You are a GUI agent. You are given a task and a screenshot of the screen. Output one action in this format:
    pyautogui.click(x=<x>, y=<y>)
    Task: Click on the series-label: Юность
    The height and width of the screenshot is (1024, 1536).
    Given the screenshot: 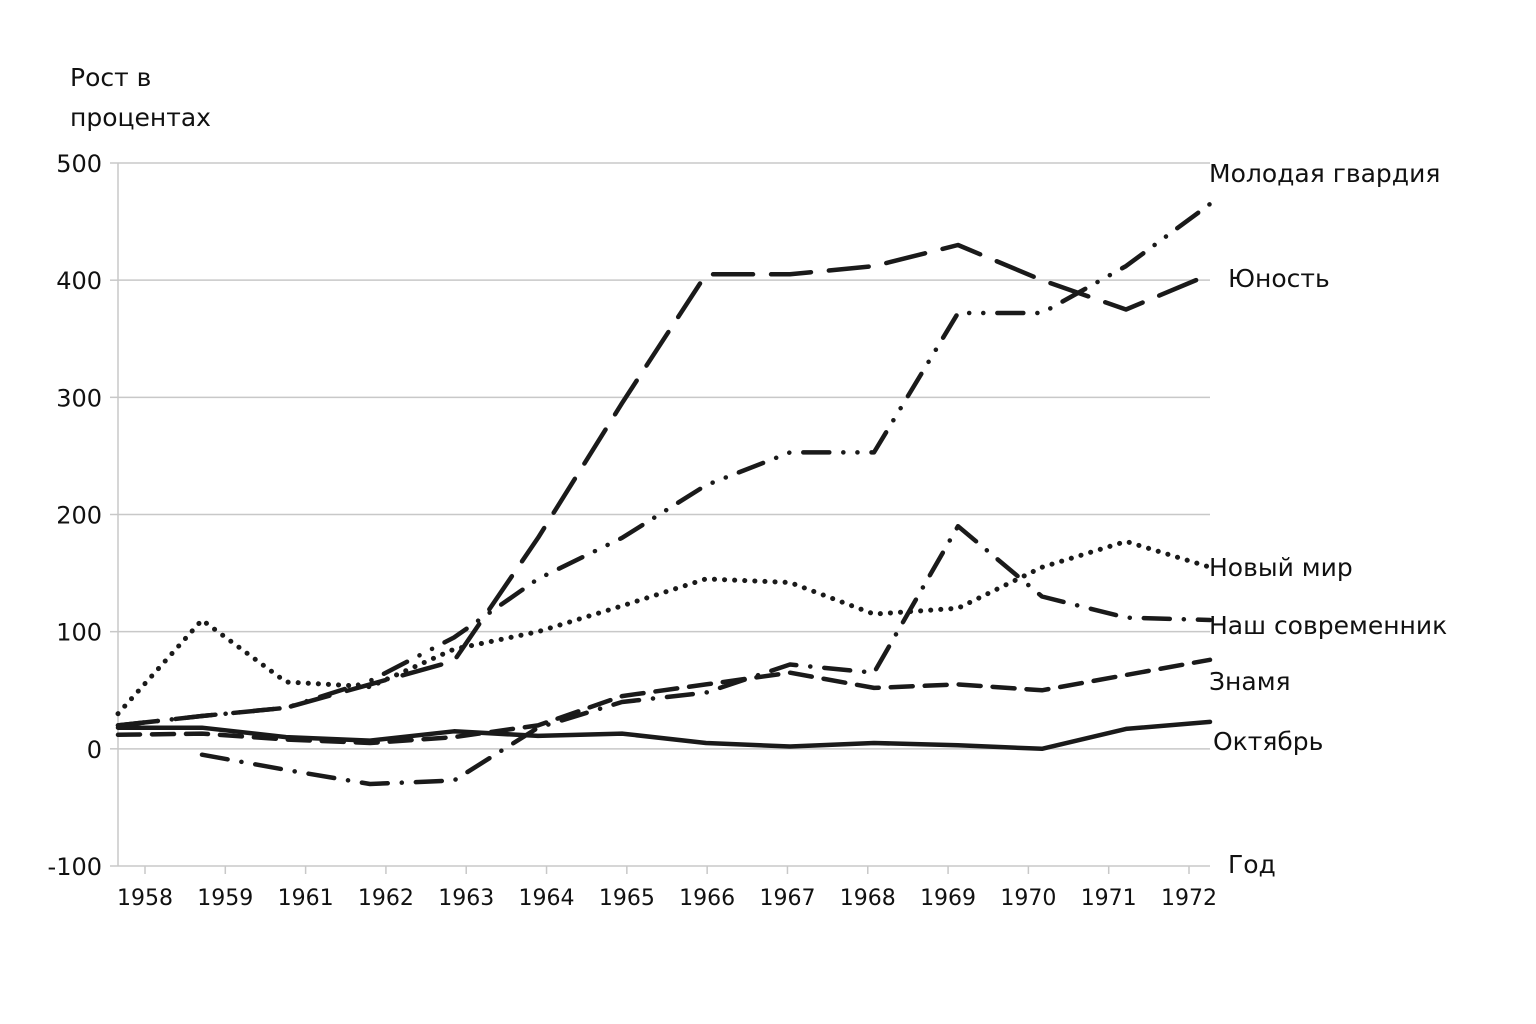 What is the action you would take?
    pyautogui.click(x=1279, y=278)
    